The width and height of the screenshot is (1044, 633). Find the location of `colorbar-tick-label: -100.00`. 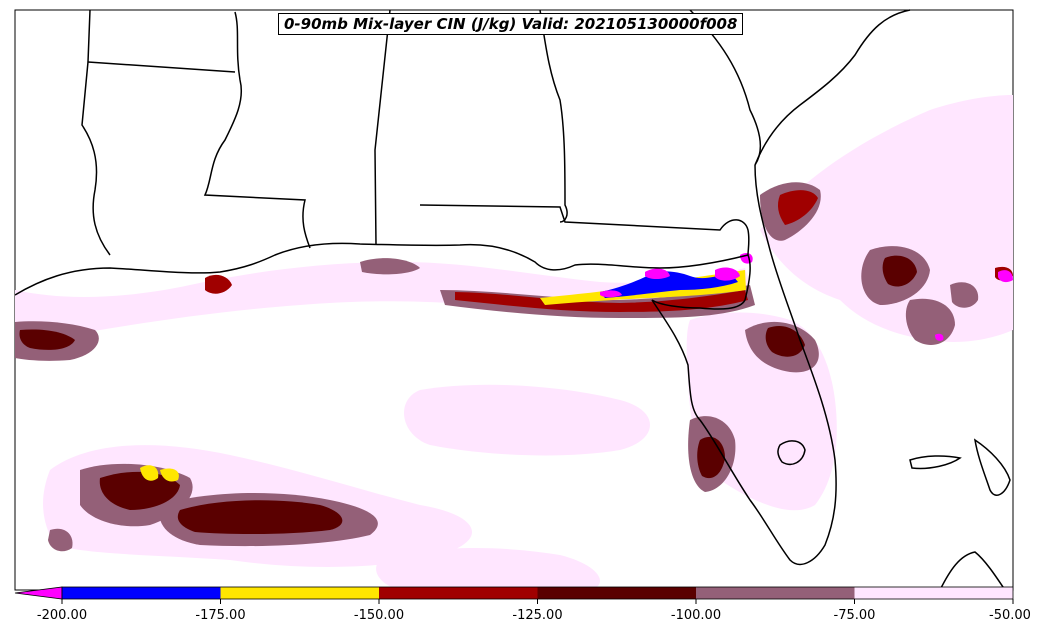

colorbar-tick-label: -100.00 is located at coordinates (696, 615).